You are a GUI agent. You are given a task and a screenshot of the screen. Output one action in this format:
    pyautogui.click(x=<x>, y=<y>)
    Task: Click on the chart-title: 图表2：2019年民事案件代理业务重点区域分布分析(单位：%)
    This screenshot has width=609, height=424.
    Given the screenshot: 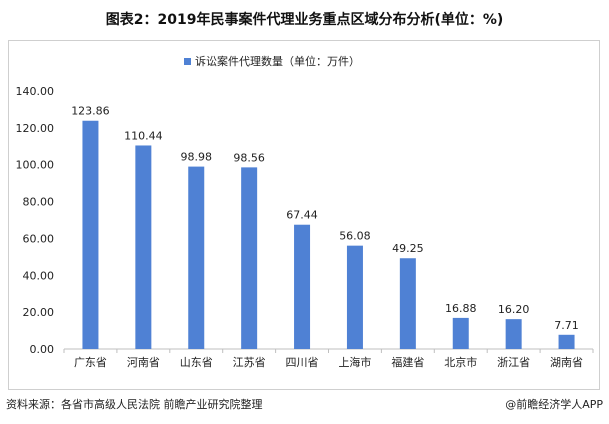 What is the action you would take?
    pyautogui.click(x=304, y=20)
    